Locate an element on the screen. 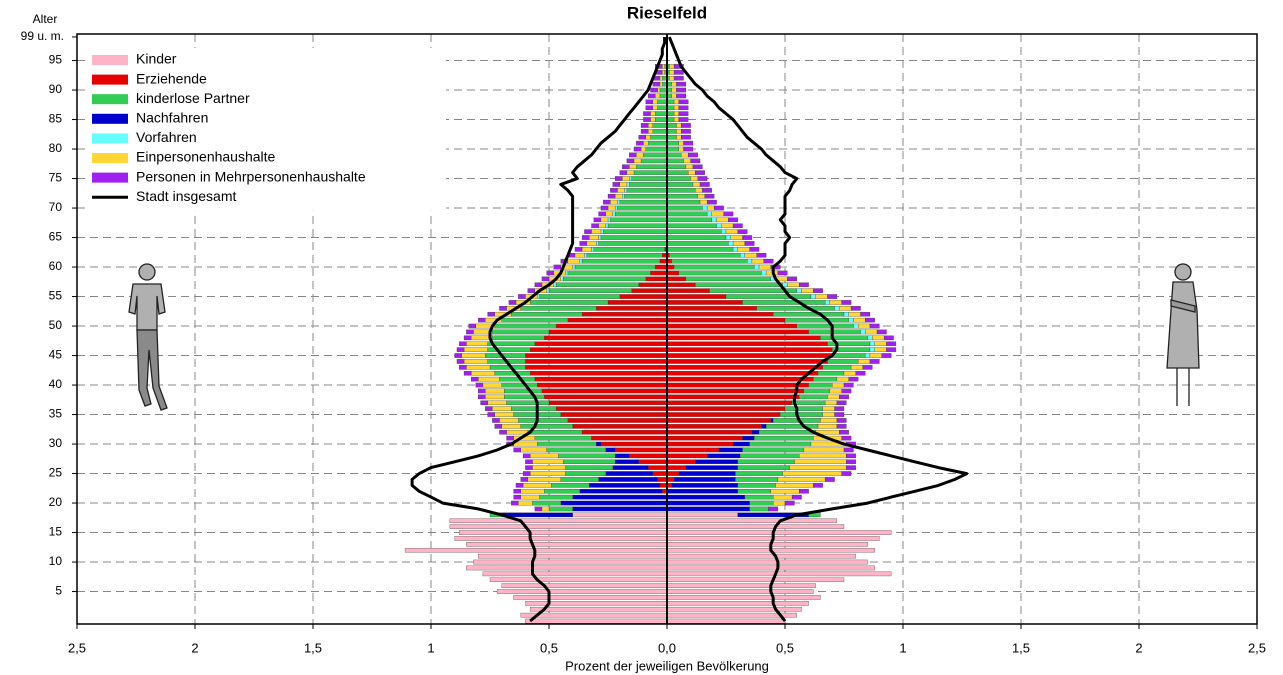  woman-icon is located at coordinates (1183, 334).